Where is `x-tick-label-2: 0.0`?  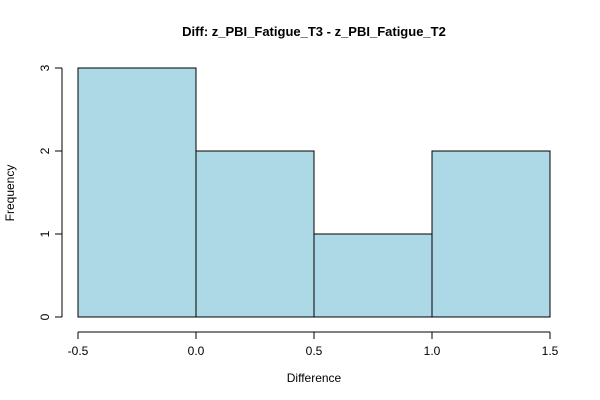 x-tick-label-2: 0.0 is located at coordinates (196, 351).